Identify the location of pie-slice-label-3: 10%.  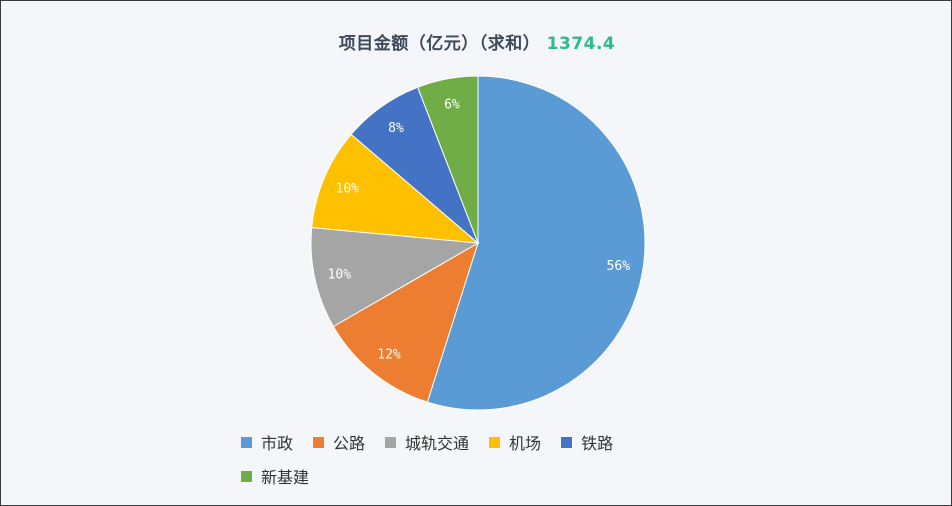
(348, 189).